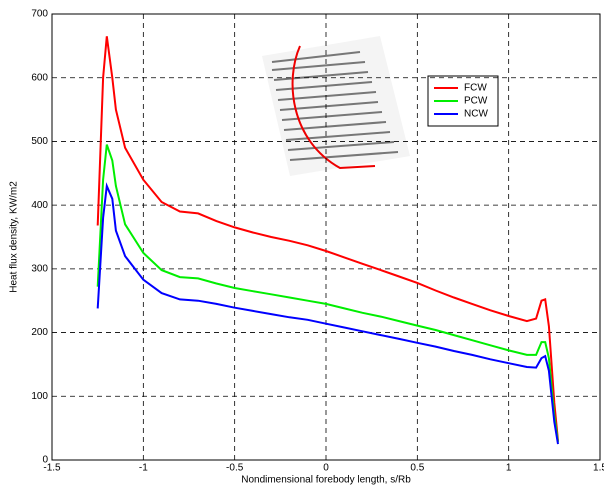 The height and width of the screenshot is (494, 604). What do you see at coordinates (336, 106) in the screenshot?
I see `inset-image` at bounding box center [336, 106].